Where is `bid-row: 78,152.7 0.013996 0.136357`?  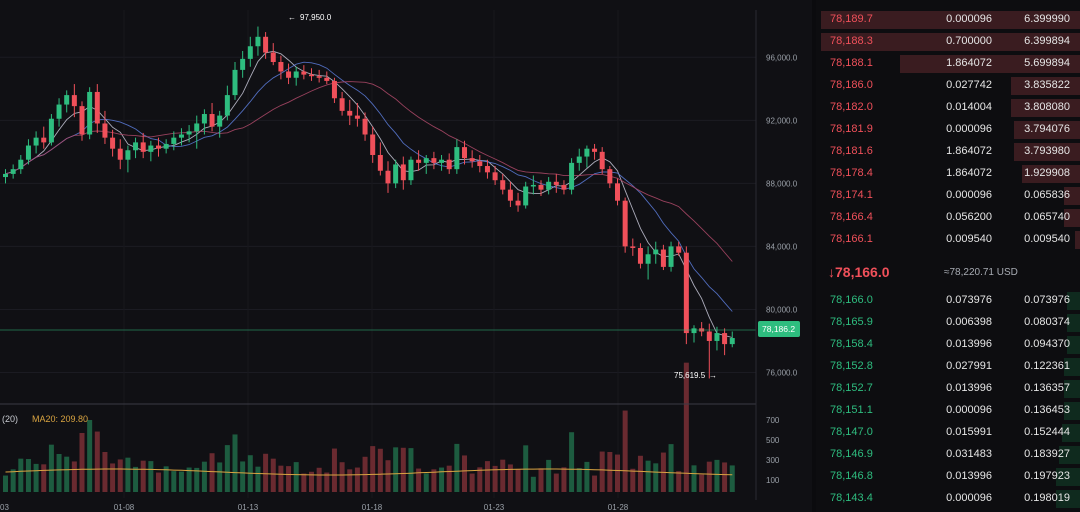 bid-row: 78,152.7 0.013996 0.136357 is located at coordinates (948, 389).